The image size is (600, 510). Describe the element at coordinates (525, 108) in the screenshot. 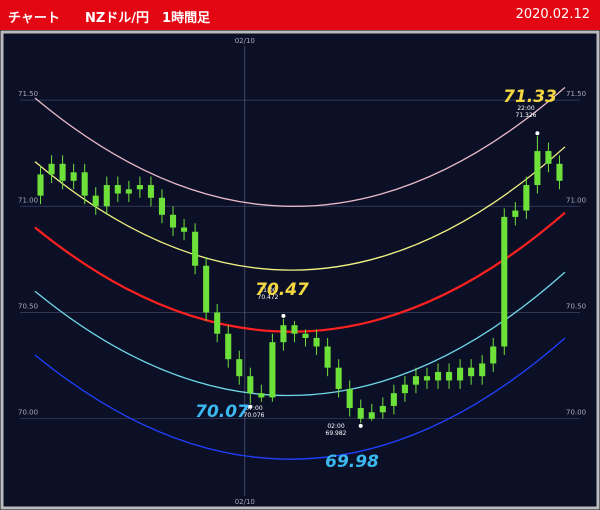

I see `point-time: 22:00` at that location.